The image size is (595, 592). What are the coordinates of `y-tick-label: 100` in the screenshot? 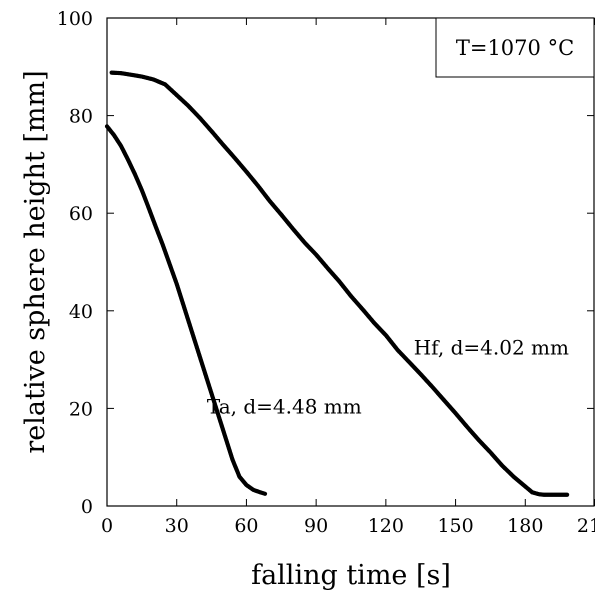 It's located at (75, 19).